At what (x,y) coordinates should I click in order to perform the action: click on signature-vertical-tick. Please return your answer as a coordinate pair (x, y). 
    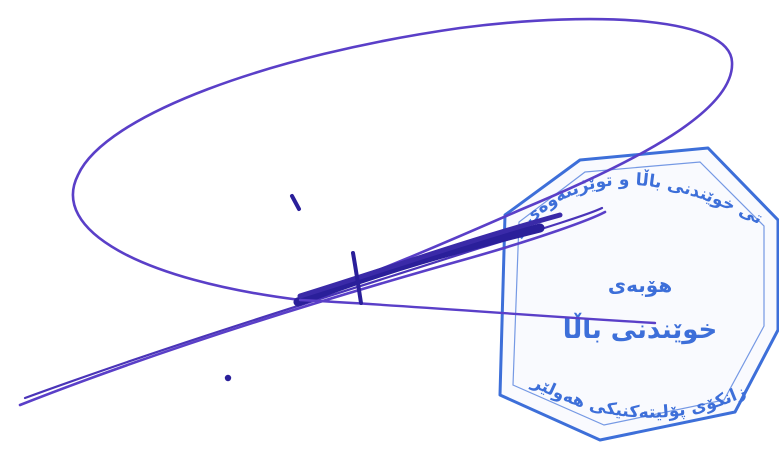
    Looking at the image, I should click on (357, 278).